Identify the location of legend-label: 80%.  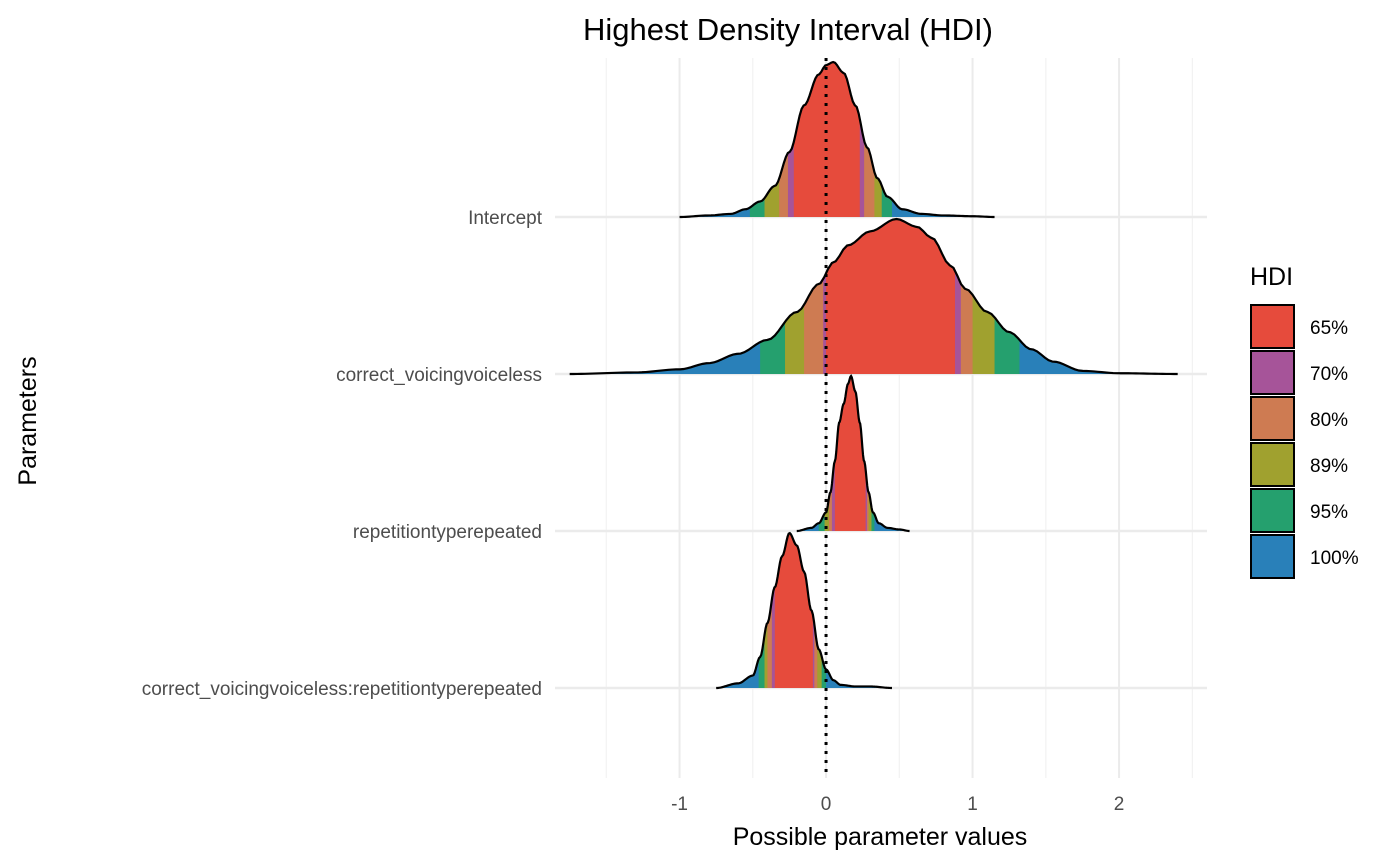
(1329, 420).